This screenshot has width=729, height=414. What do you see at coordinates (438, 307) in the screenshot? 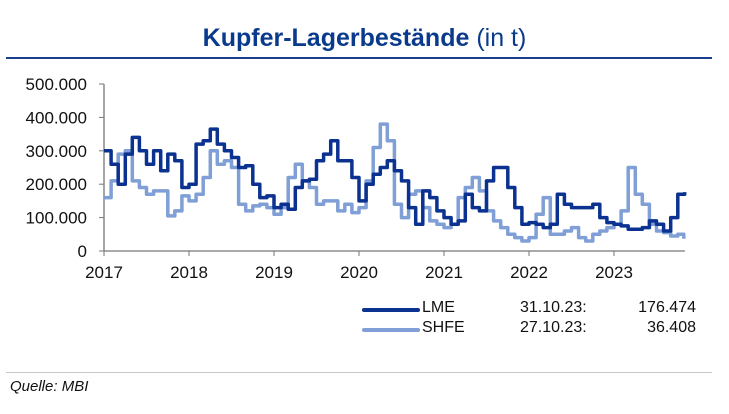
I see `legend-label-lme: LME` at bounding box center [438, 307].